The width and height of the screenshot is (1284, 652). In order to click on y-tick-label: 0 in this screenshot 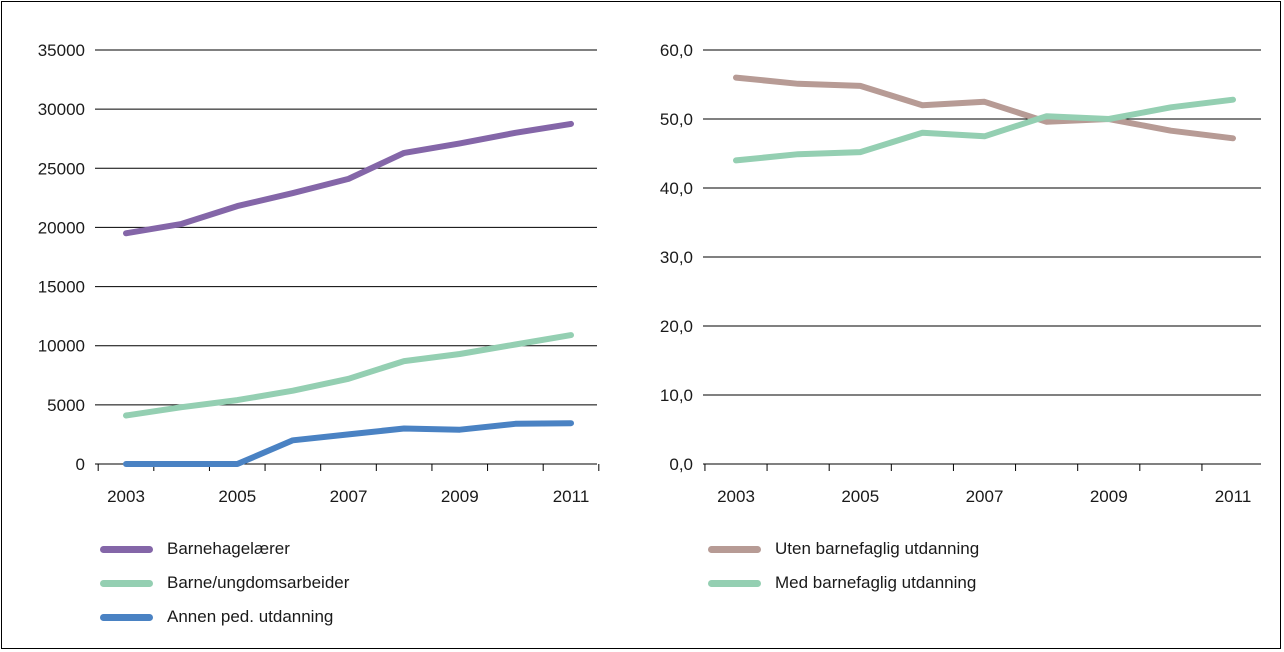, I will do `click(80, 464)`.